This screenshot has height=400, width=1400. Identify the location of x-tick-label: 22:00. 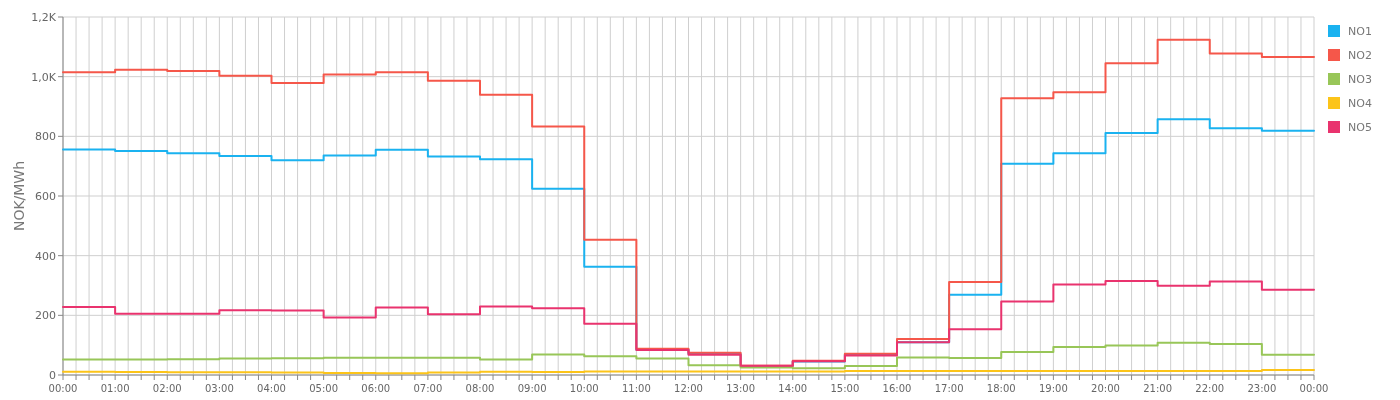
(1210, 388).